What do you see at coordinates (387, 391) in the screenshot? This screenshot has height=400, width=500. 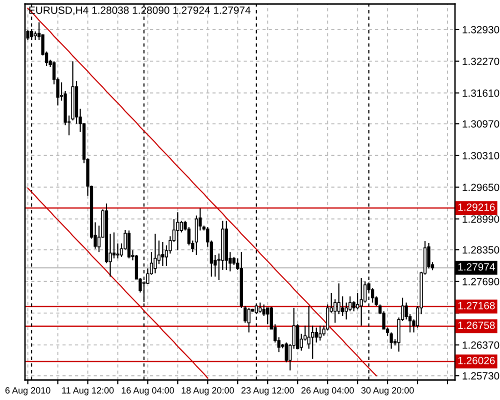 I see `x-tick-label: 30 Aug 20:00` at bounding box center [387, 391].